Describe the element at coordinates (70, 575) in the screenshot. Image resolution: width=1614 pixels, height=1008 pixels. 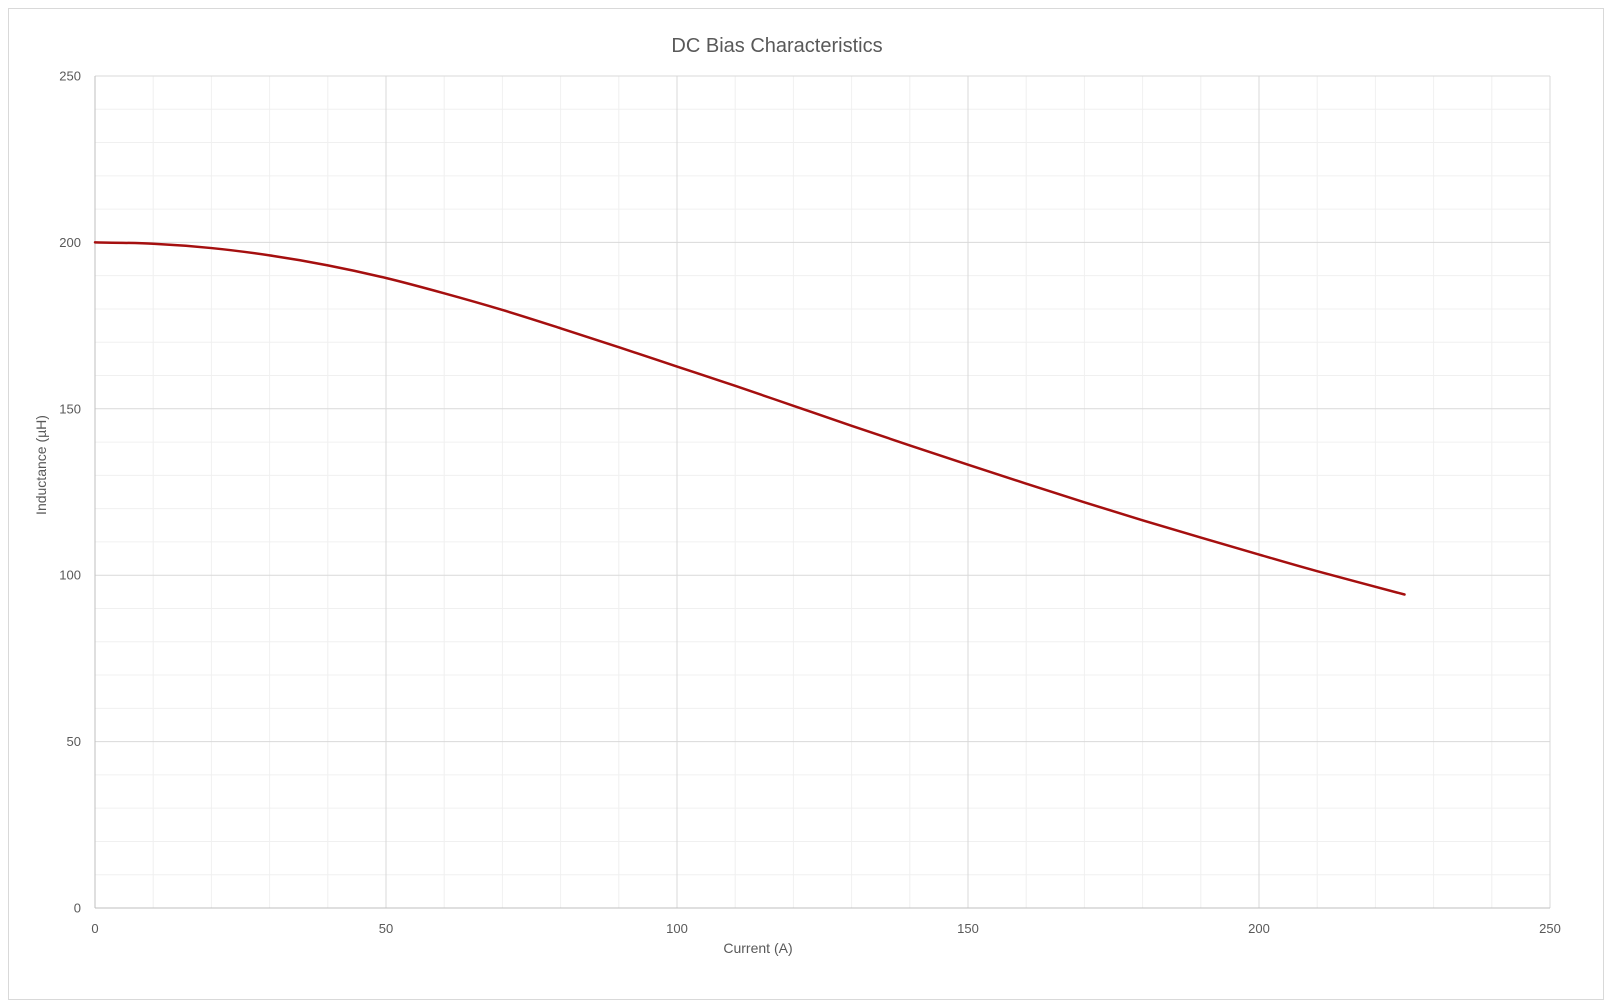
I see `y-tick-label: 100` at that location.